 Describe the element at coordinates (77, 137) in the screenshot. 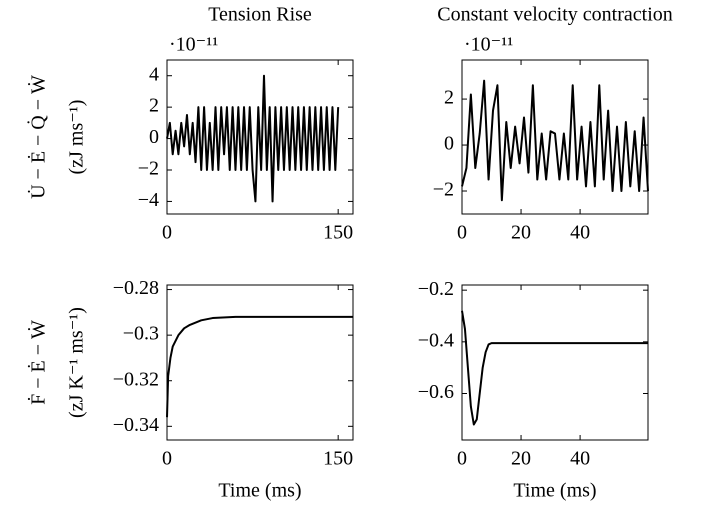

I see `y-axis-label: (zJ ms⁻¹)` at that location.